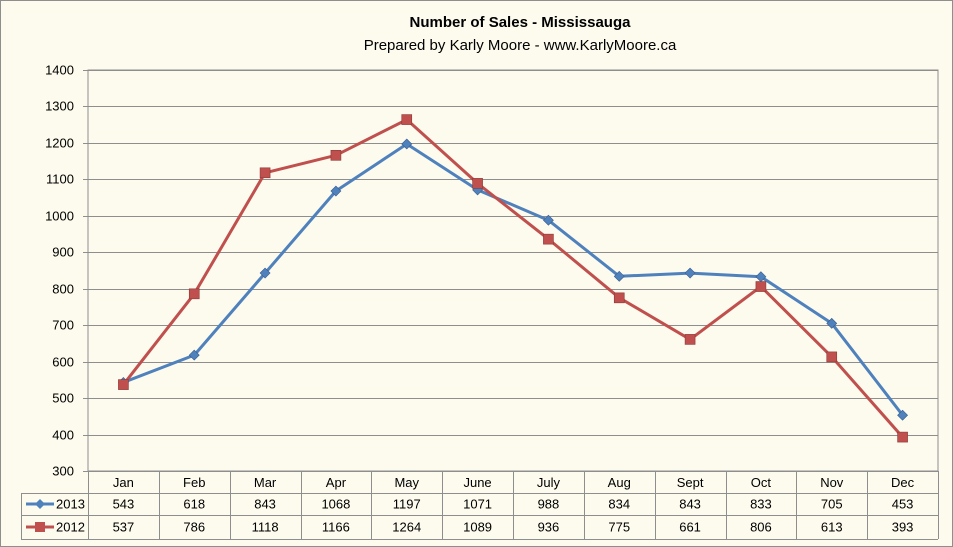  What do you see at coordinates (40, 527) in the screenshot?
I see `legend-key-marker-2012` at bounding box center [40, 527].